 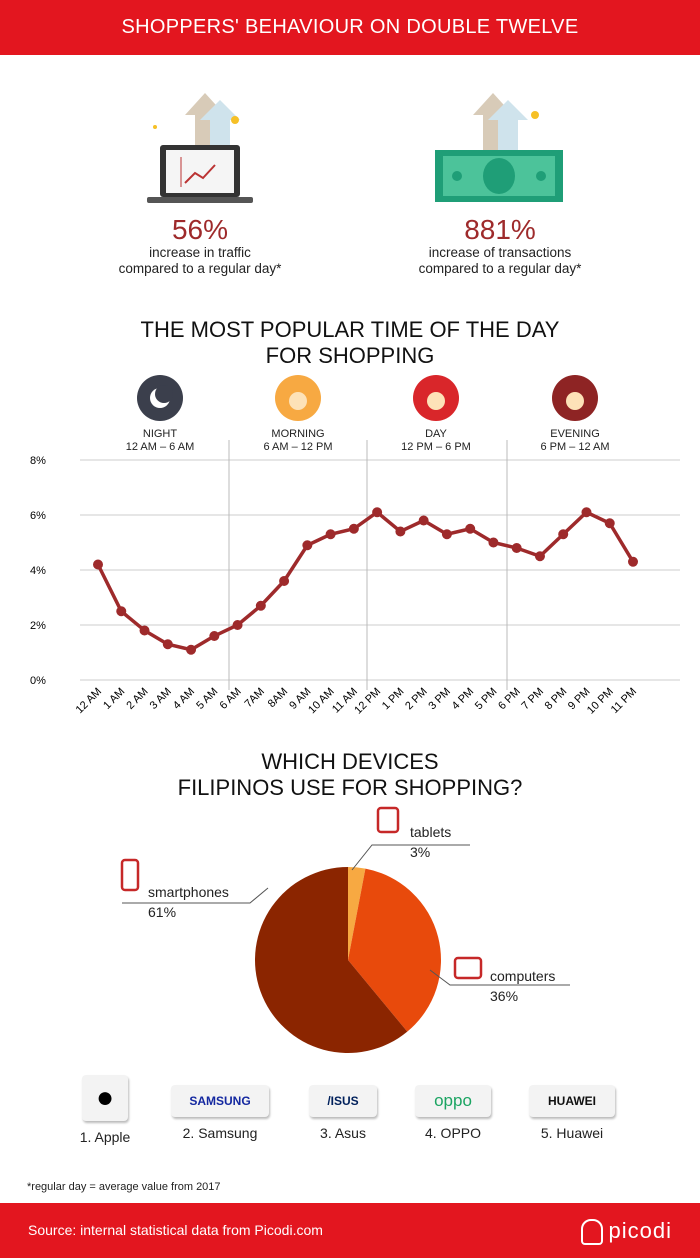 I want to click on period-day: DAY 12 PM – 6 PM, so click(x=436, y=414).